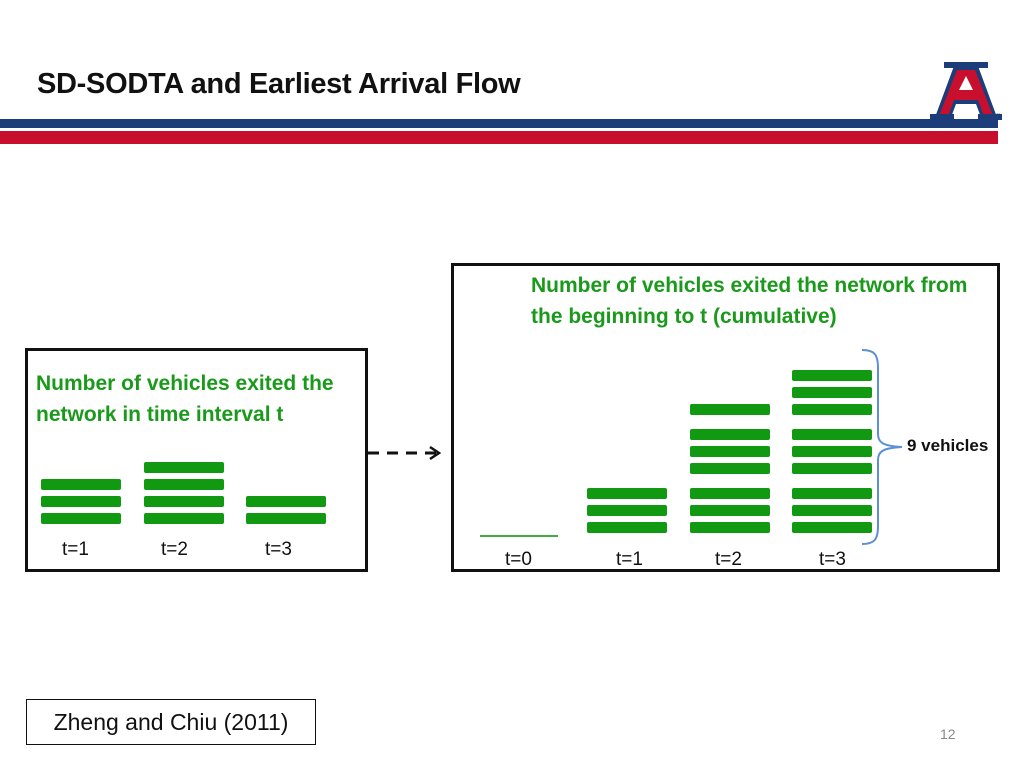 This screenshot has width=1024, height=768. I want to click on cumulative-time-label: t=0, so click(518, 559).